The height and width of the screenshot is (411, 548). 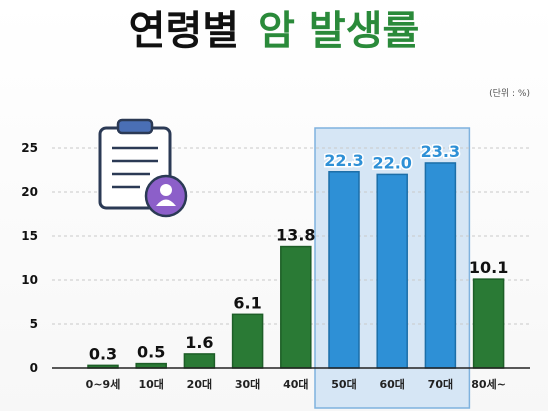 I want to click on y-tick-label: 25, so click(x=29, y=148).